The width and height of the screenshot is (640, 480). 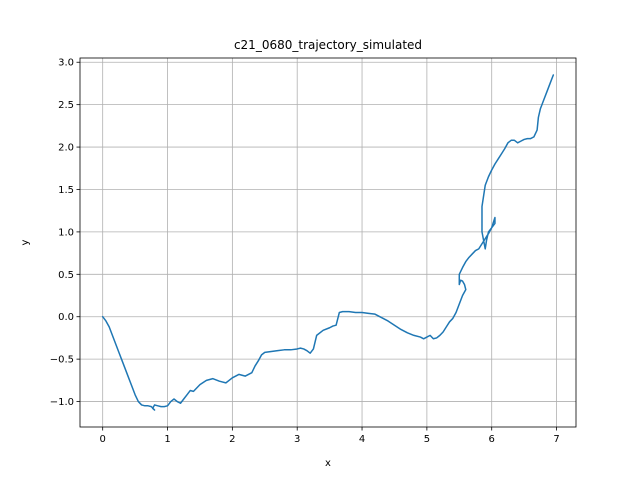 What do you see at coordinates (328, 45) in the screenshot?
I see `chart-title: c21_0680_trajectory_simulated` at bounding box center [328, 45].